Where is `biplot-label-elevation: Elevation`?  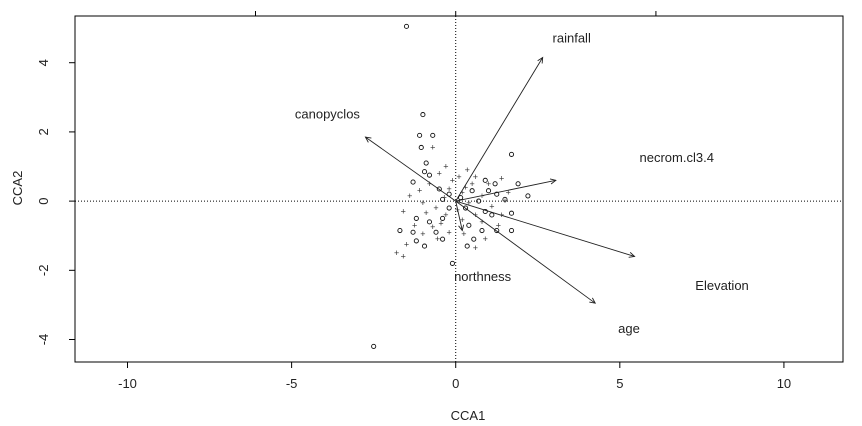
biplot-label-elevation: Elevation is located at coordinates (721, 285).